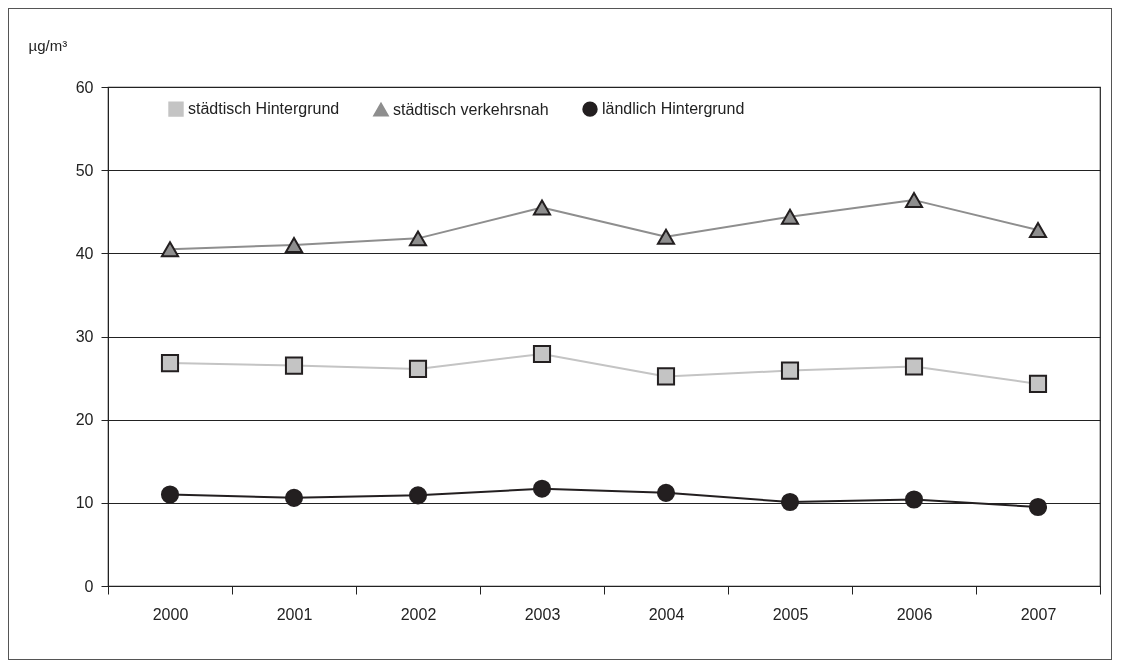  Describe the element at coordinates (84, 253) in the screenshot. I see `y-tick-label: 40` at that location.